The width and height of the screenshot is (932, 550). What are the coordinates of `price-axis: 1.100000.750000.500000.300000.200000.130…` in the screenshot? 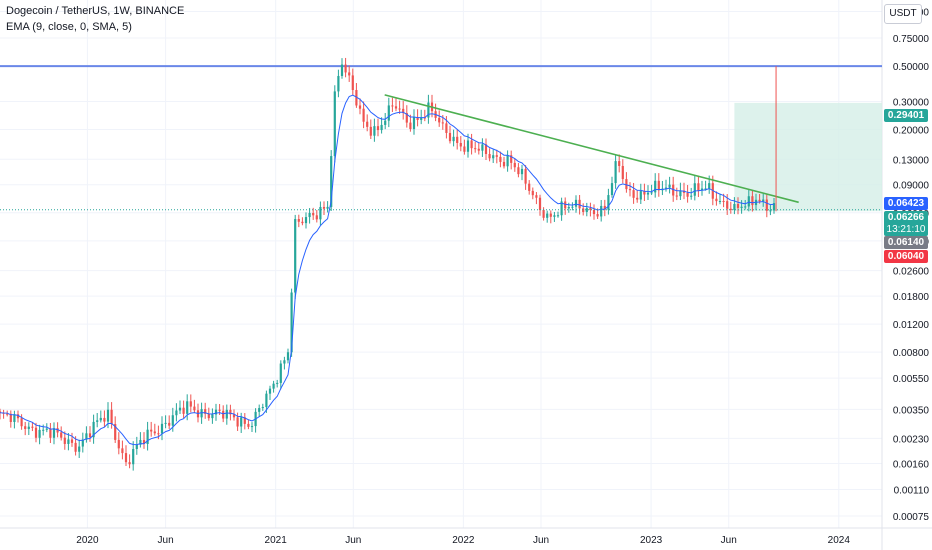 It's located at (911, 265).